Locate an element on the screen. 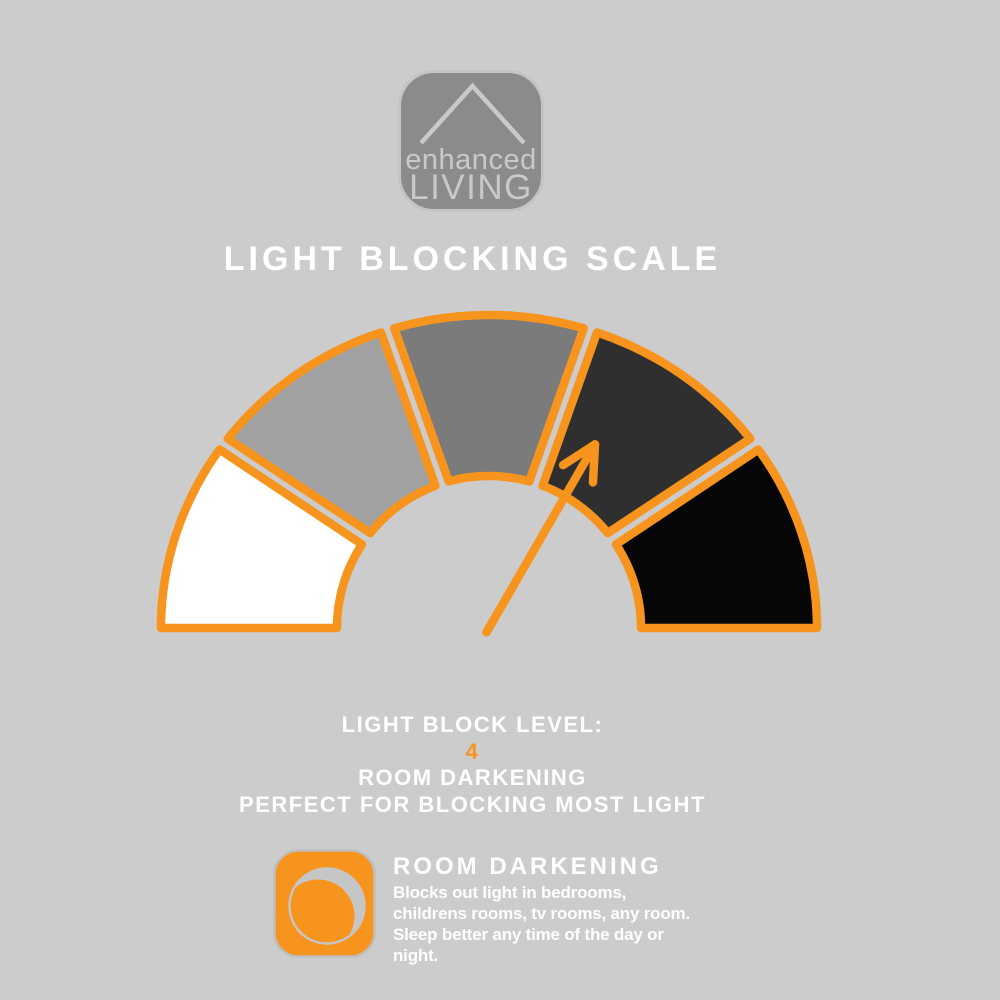 Image resolution: width=1000 pixels, height=1000 pixels. badge-description-line: Sleep better any time of the day or is located at coordinates (528, 934).